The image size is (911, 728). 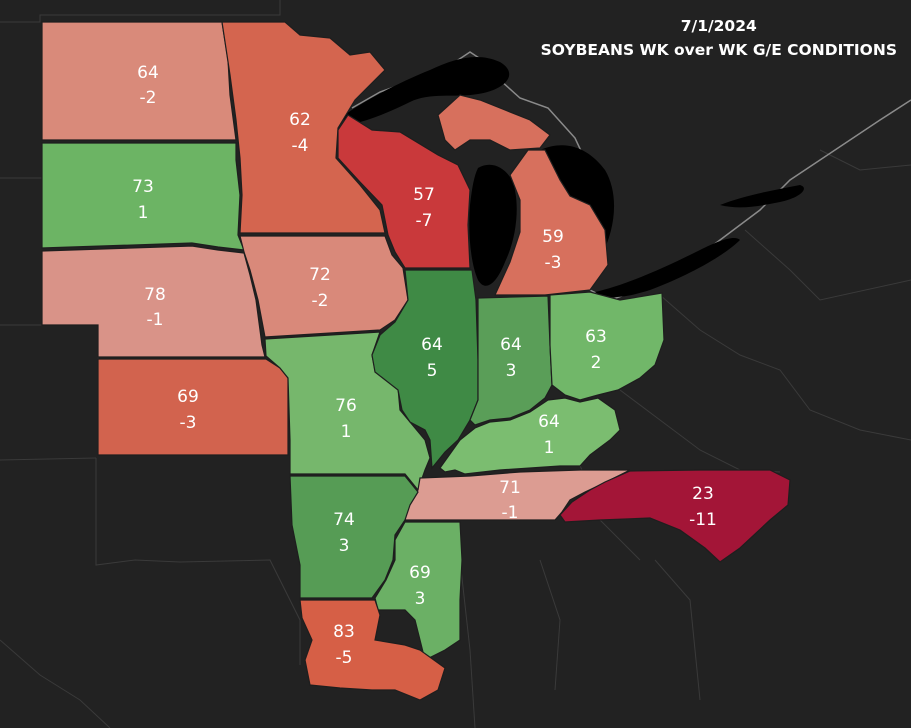 I want to click on label-change-tn: -1, so click(x=510, y=513).